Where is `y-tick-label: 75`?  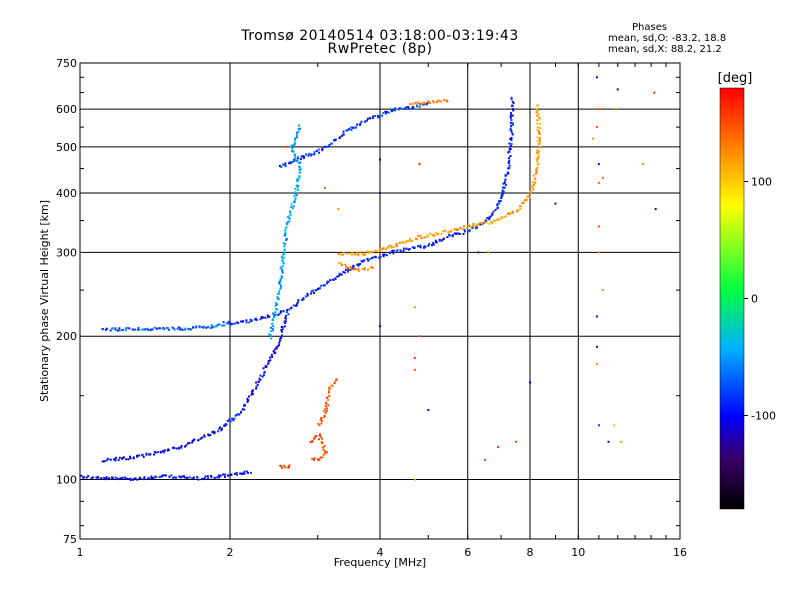 y-tick-label: 75 is located at coordinates (70, 539).